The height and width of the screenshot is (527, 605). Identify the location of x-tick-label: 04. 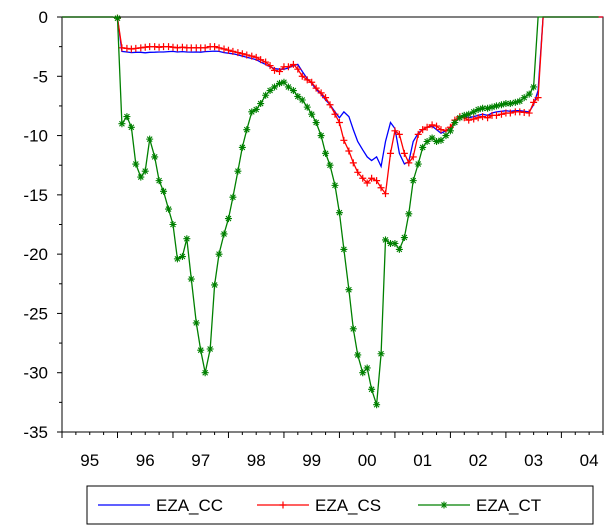
(589, 460).